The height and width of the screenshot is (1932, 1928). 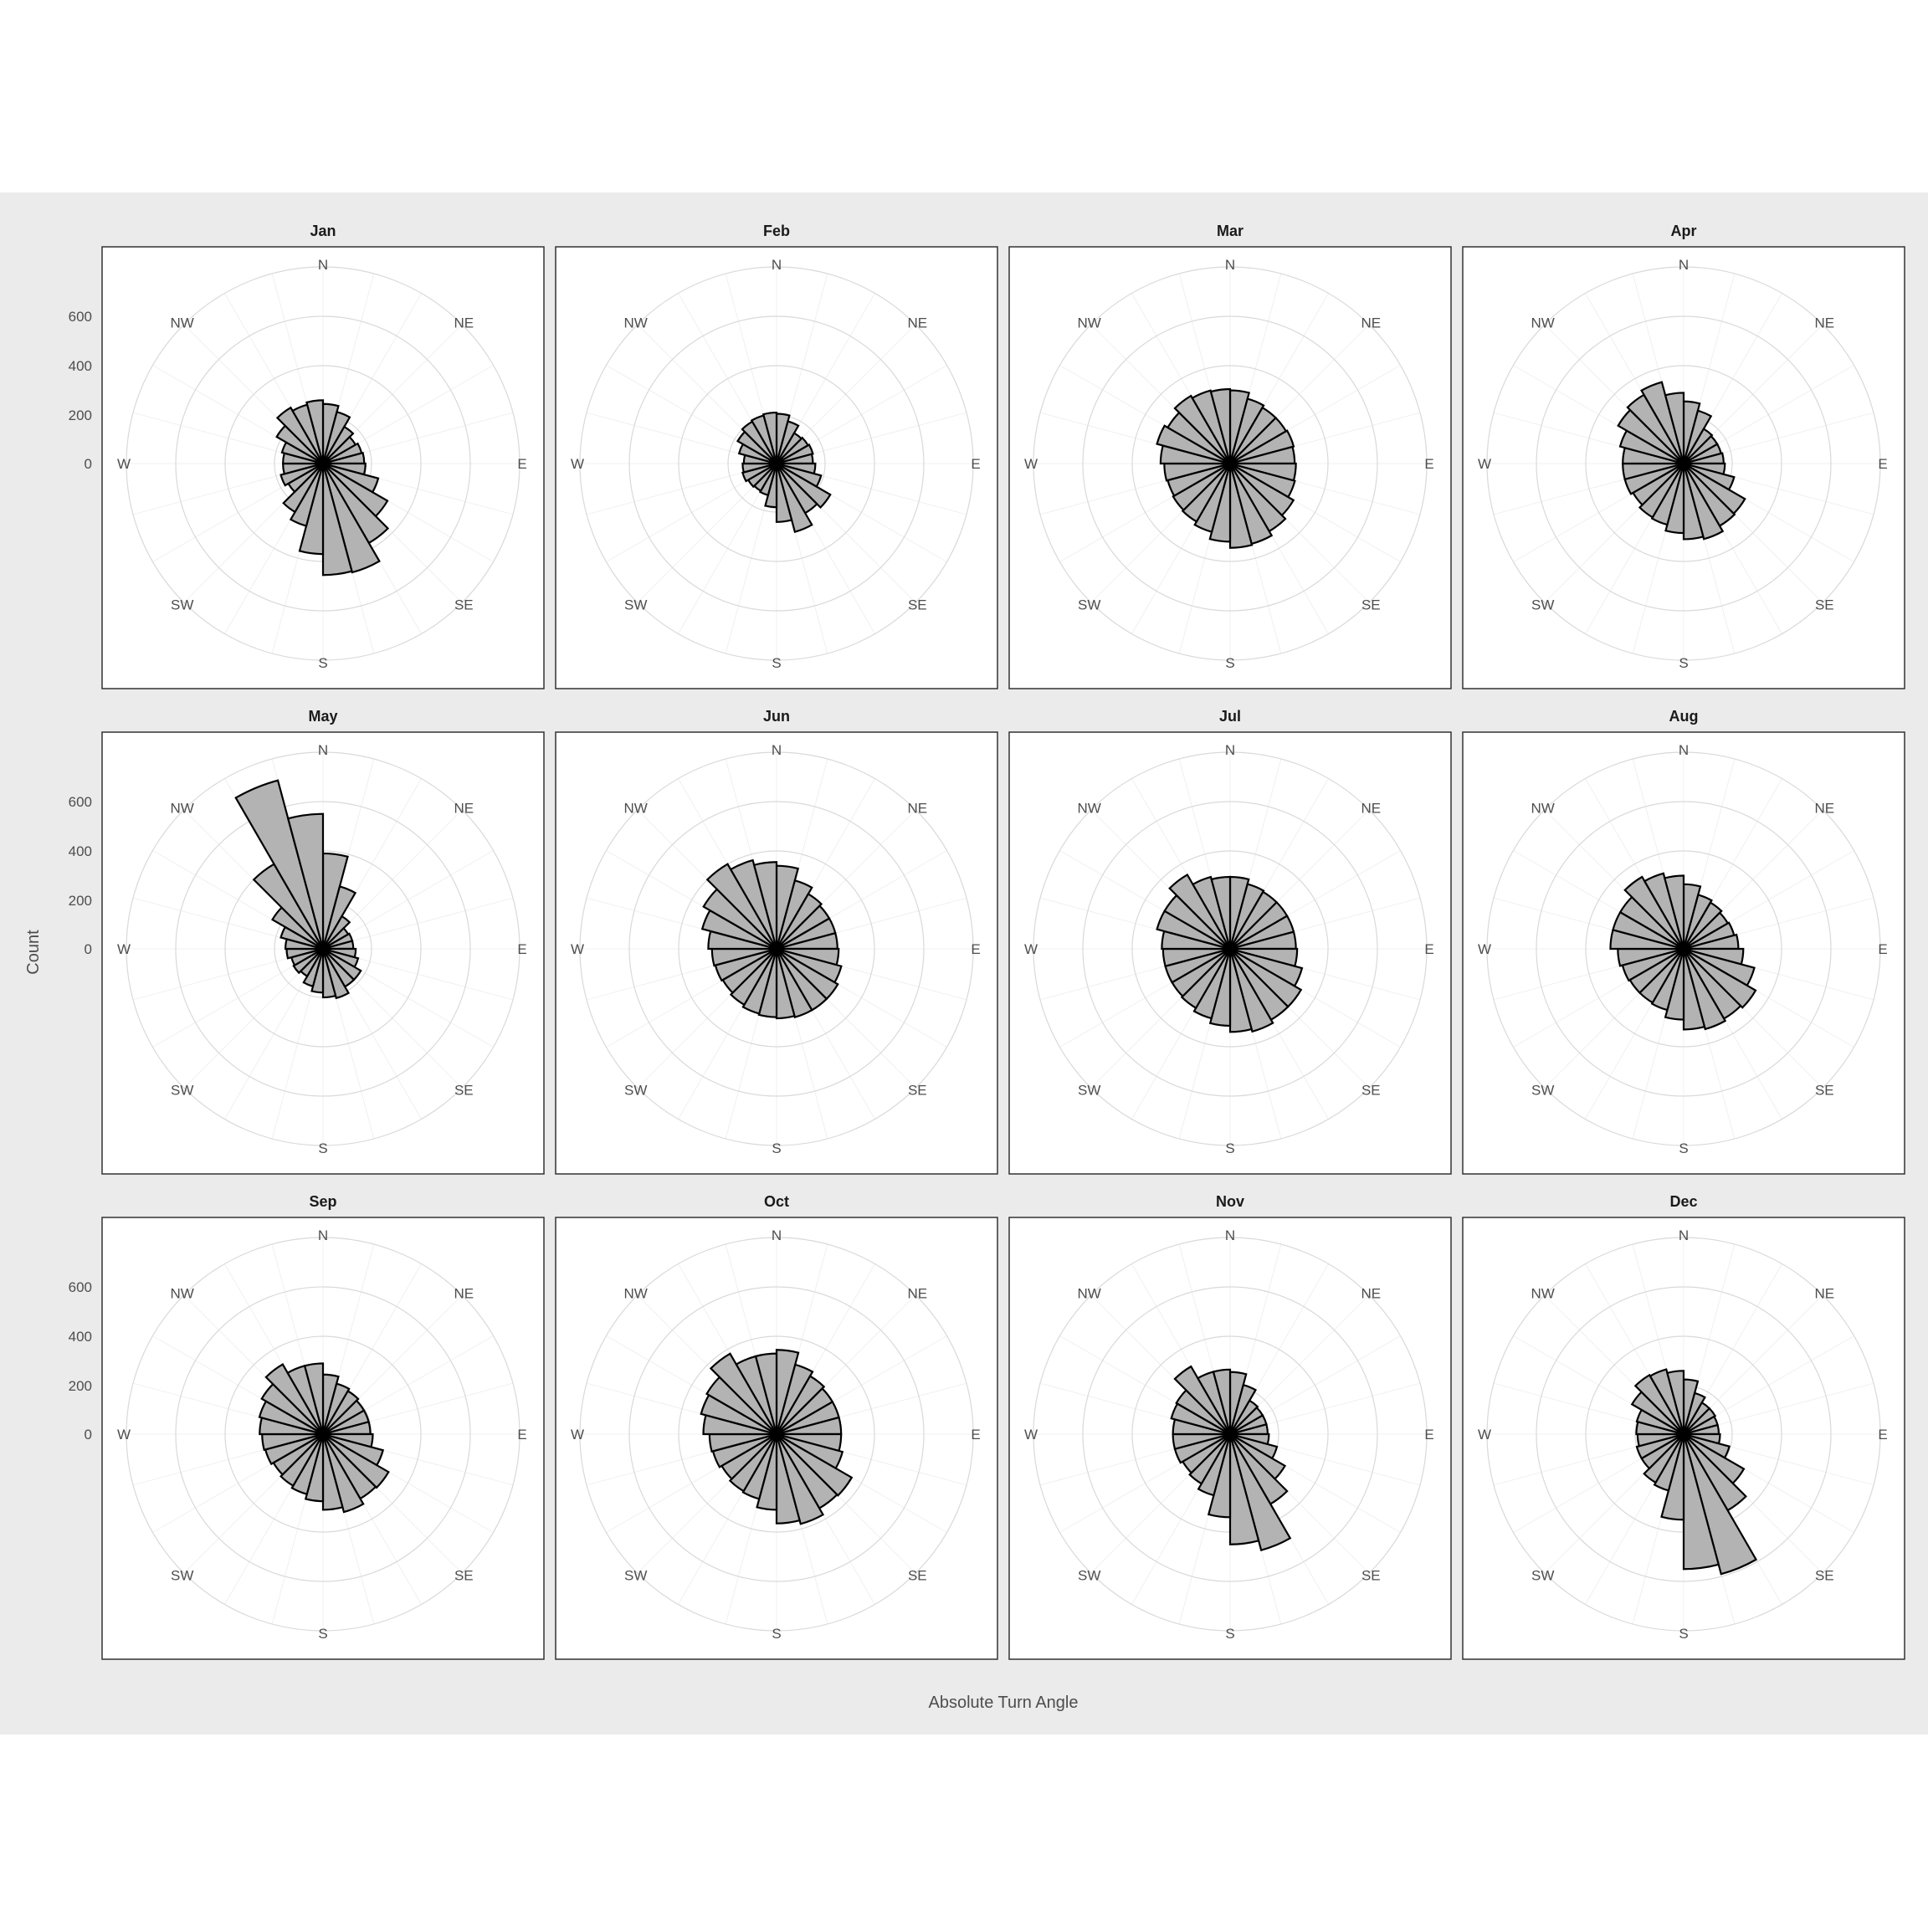 What do you see at coordinates (1683, 1201) in the screenshot?
I see `panel-title: Dec` at bounding box center [1683, 1201].